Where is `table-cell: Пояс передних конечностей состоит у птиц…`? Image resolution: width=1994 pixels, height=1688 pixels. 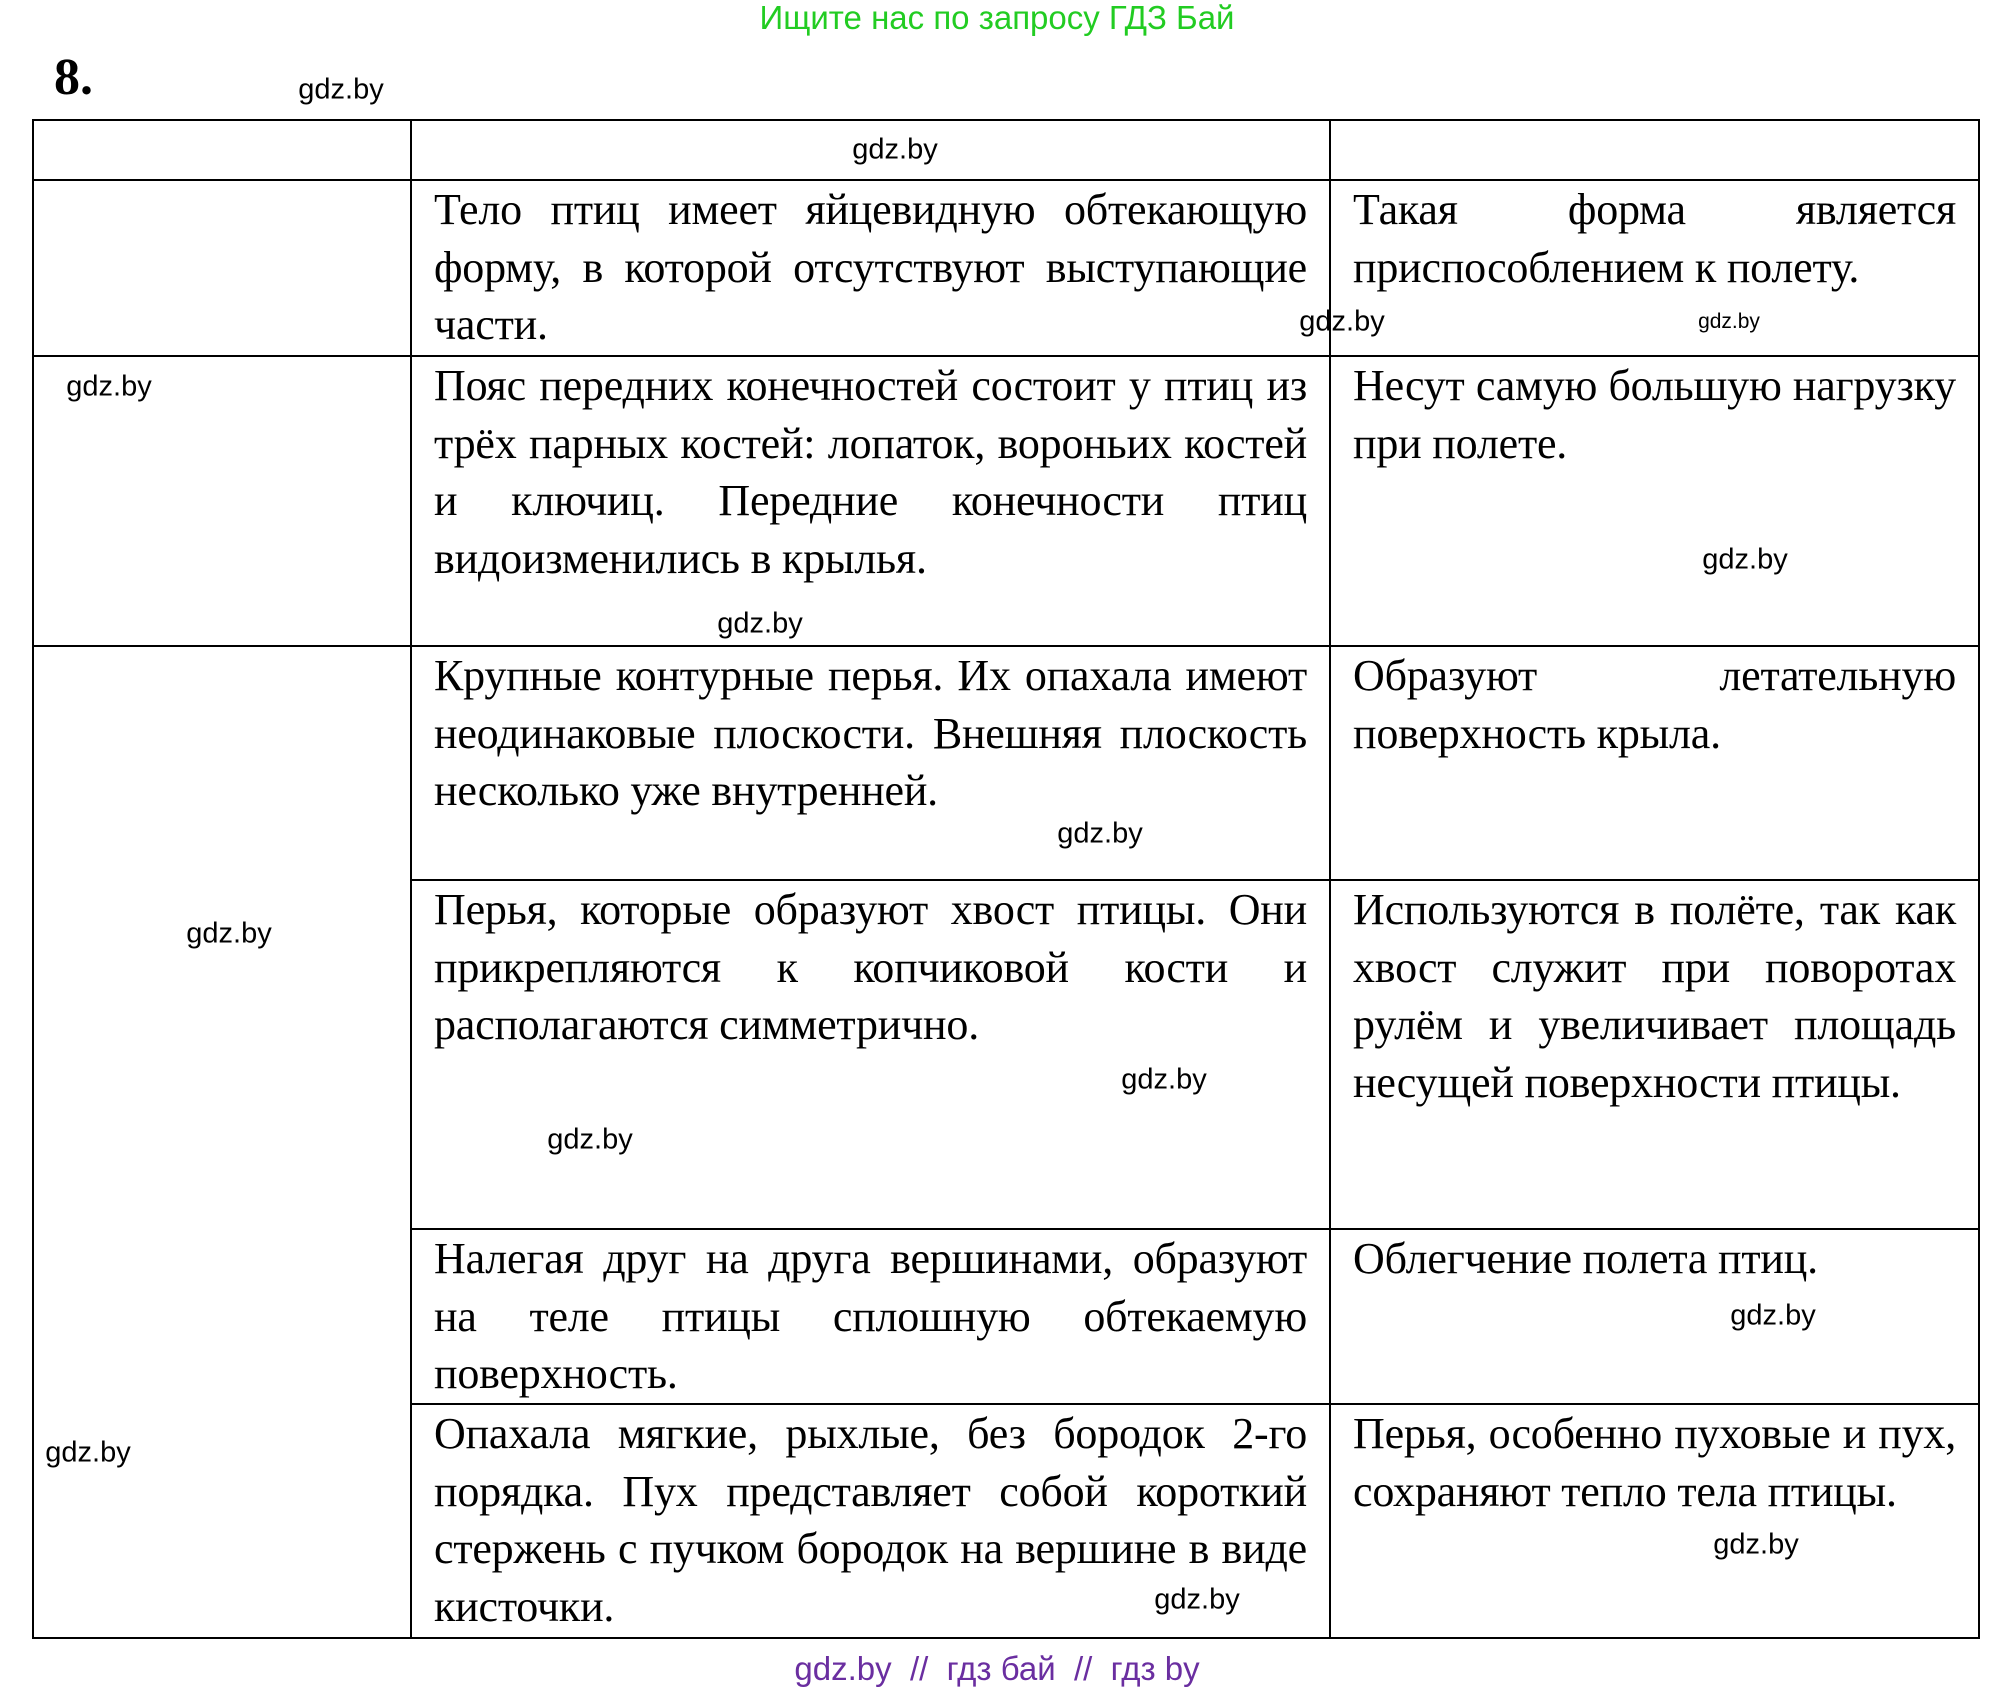 table-cell: Пояс передних конечностей состоит у птиц… is located at coordinates (870, 501).